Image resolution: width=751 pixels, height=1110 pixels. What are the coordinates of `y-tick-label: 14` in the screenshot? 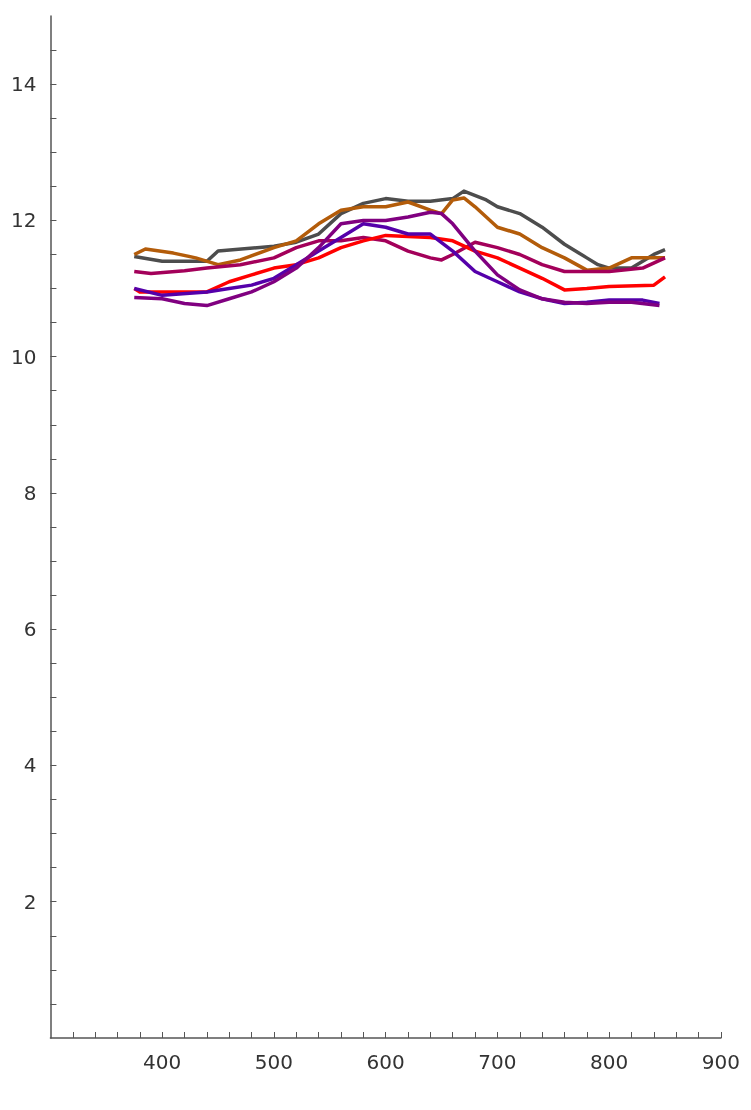 It's located at (24, 84).